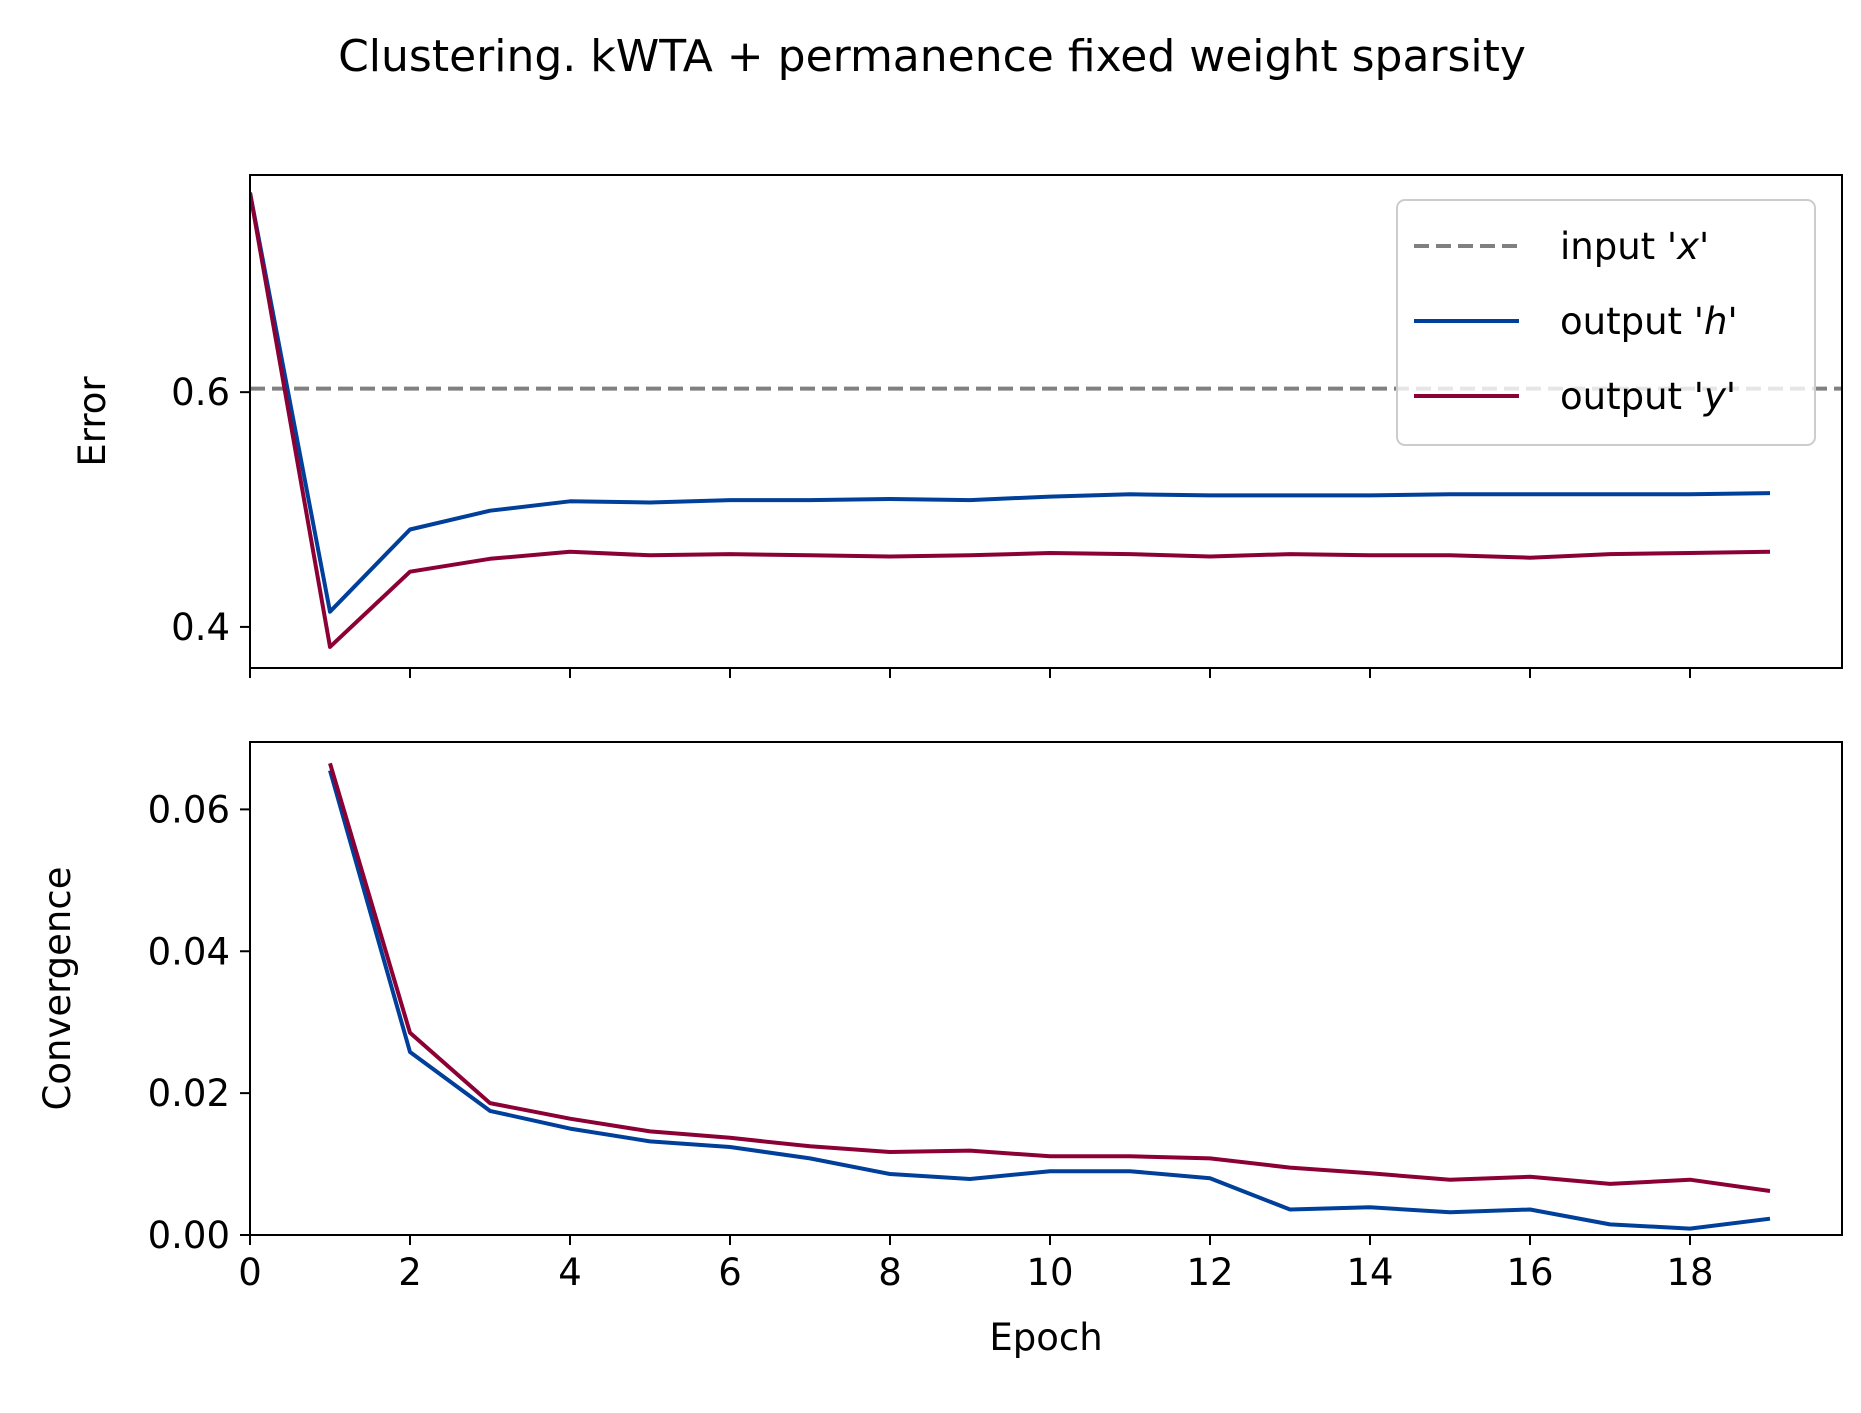 Image resolution: width=1861 pixels, height=1413 pixels. I want to click on convergence-xtick-label: 6, so click(730, 1272).